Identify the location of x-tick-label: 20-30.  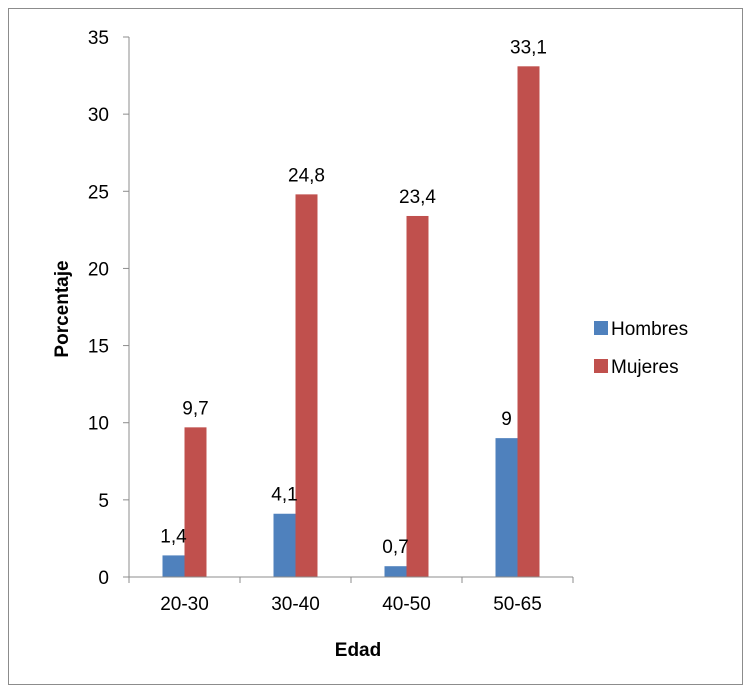
(184, 604).